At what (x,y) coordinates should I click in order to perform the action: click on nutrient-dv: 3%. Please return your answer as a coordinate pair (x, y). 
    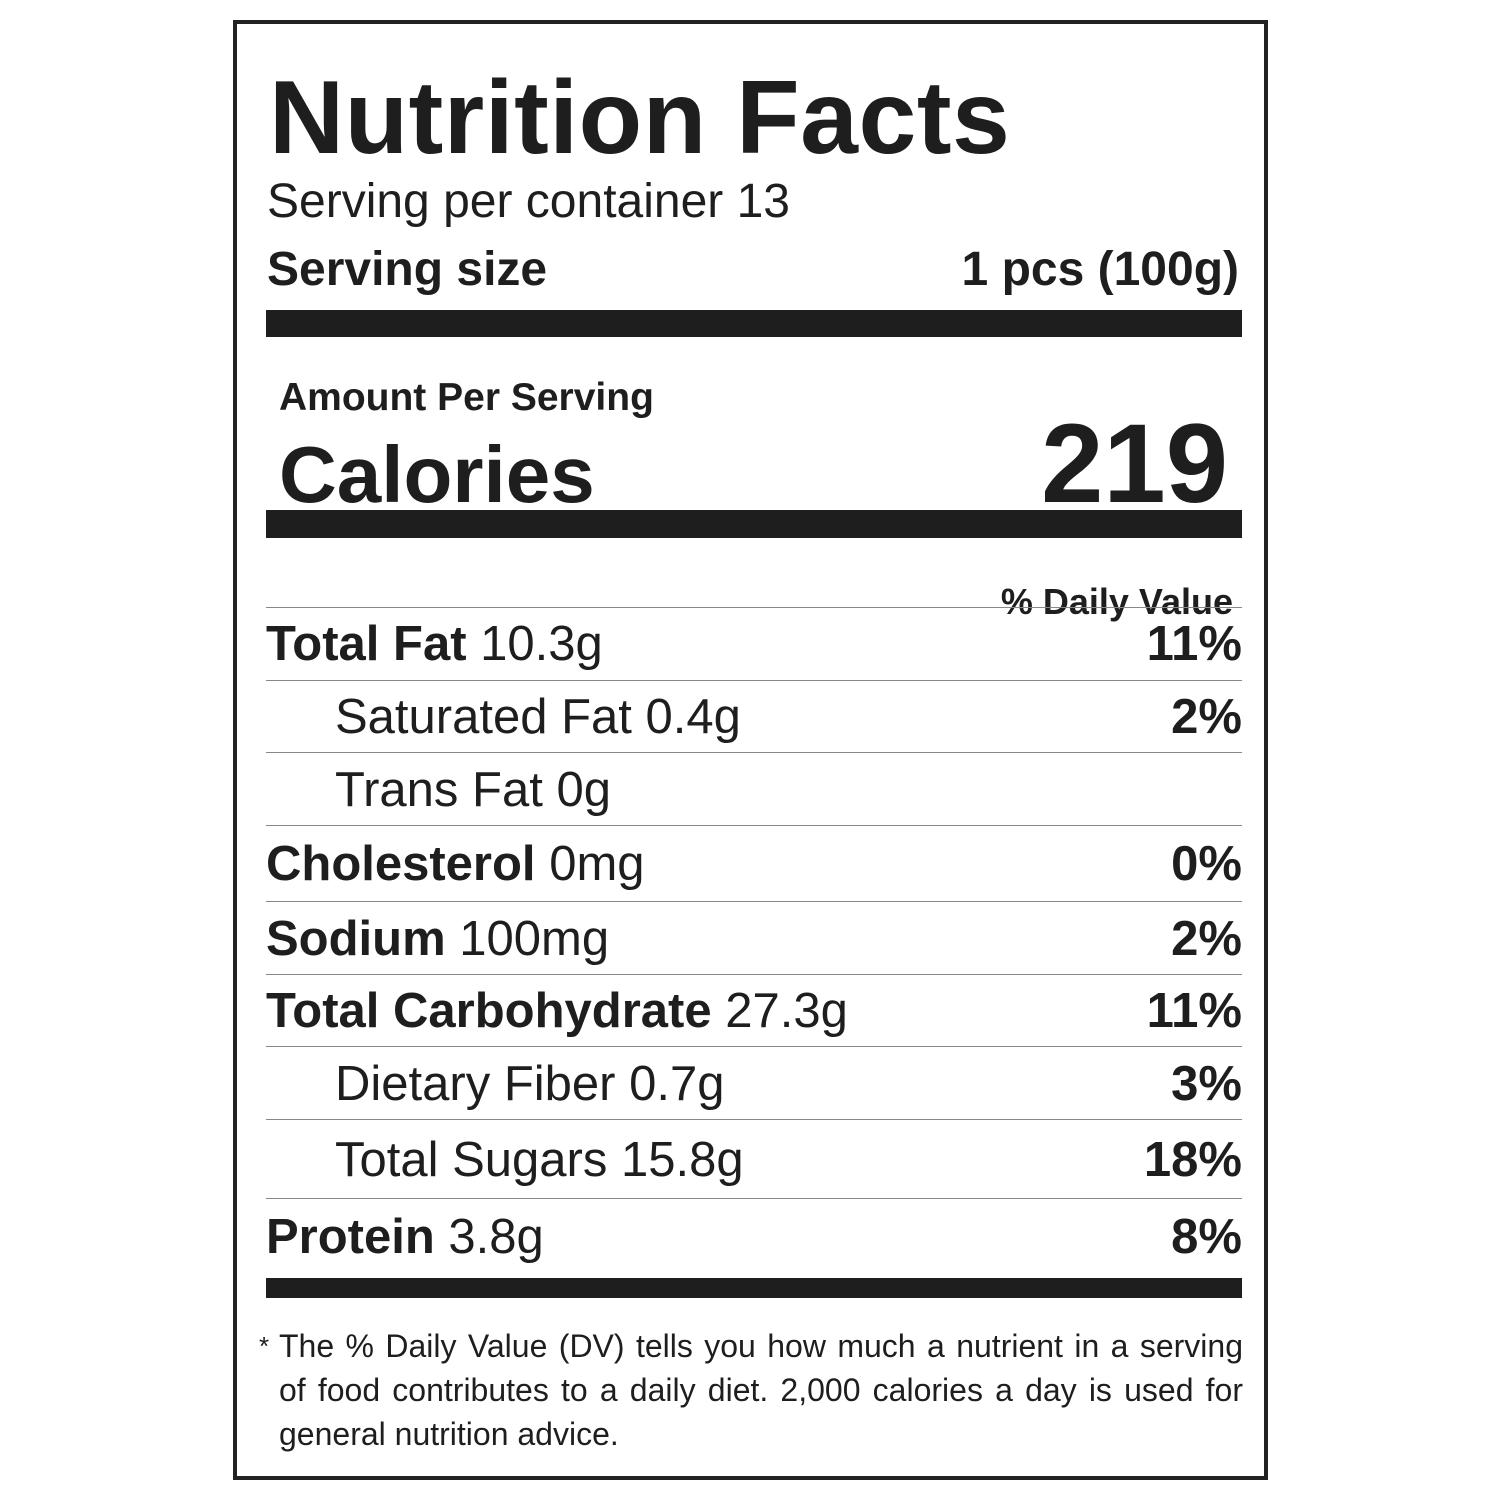
    Looking at the image, I should click on (1206, 1083).